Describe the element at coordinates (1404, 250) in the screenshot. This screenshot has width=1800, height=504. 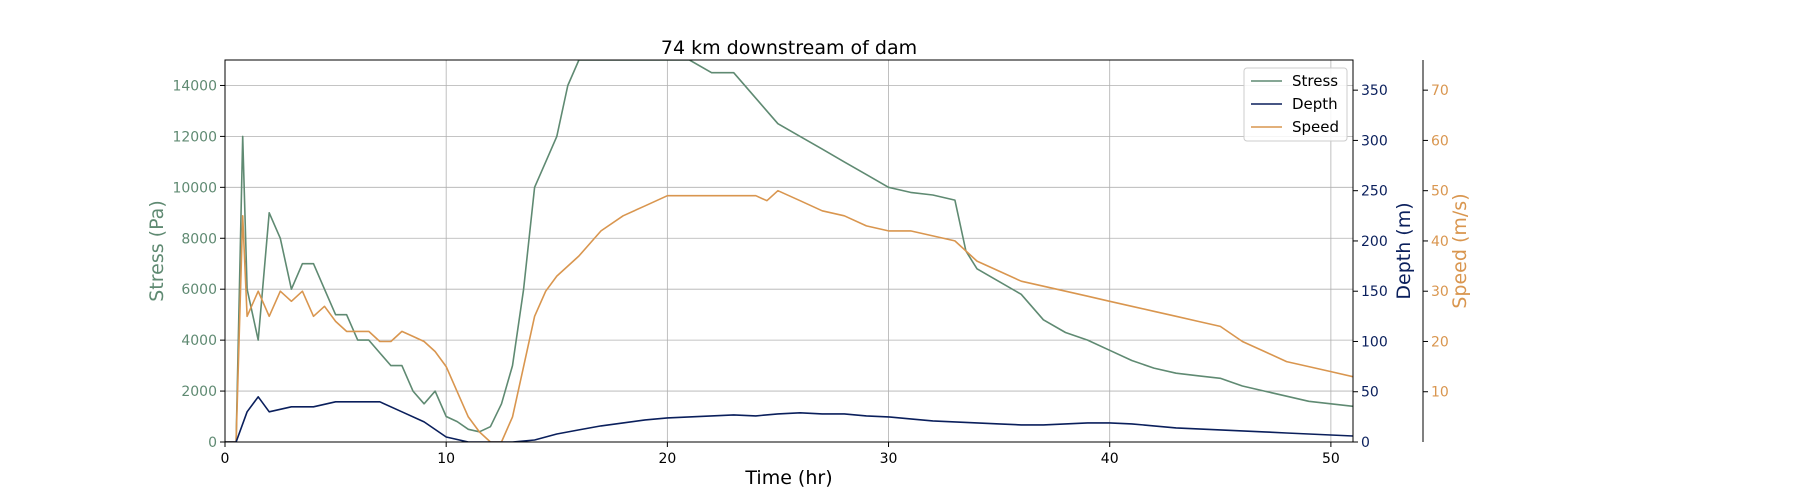
I see `depth-axis-label: Depth (m)` at that location.